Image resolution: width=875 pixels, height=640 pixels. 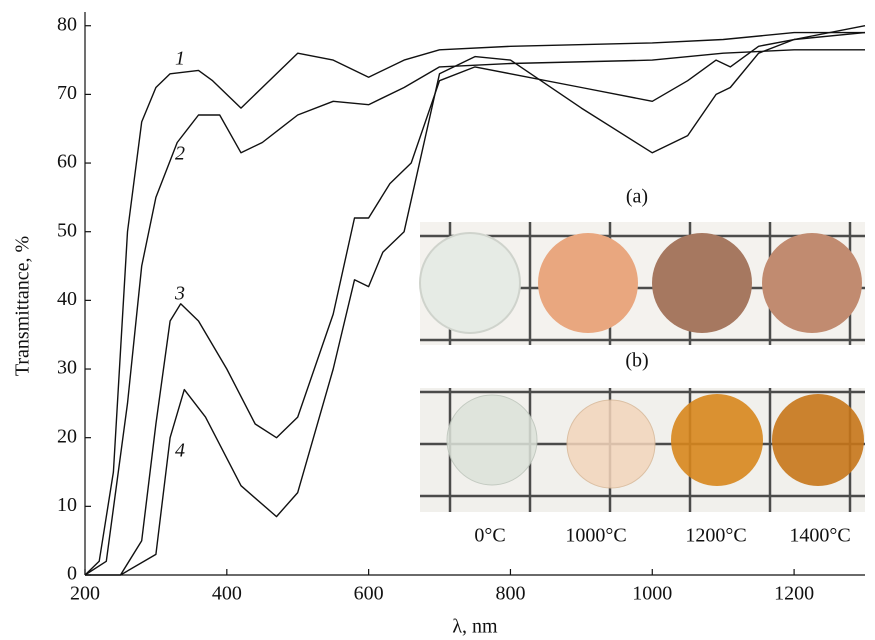 What do you see at coordinates (510, 594) in the screenshot?
I see `x-tick-label: 800` at bounding box center [510, 594].